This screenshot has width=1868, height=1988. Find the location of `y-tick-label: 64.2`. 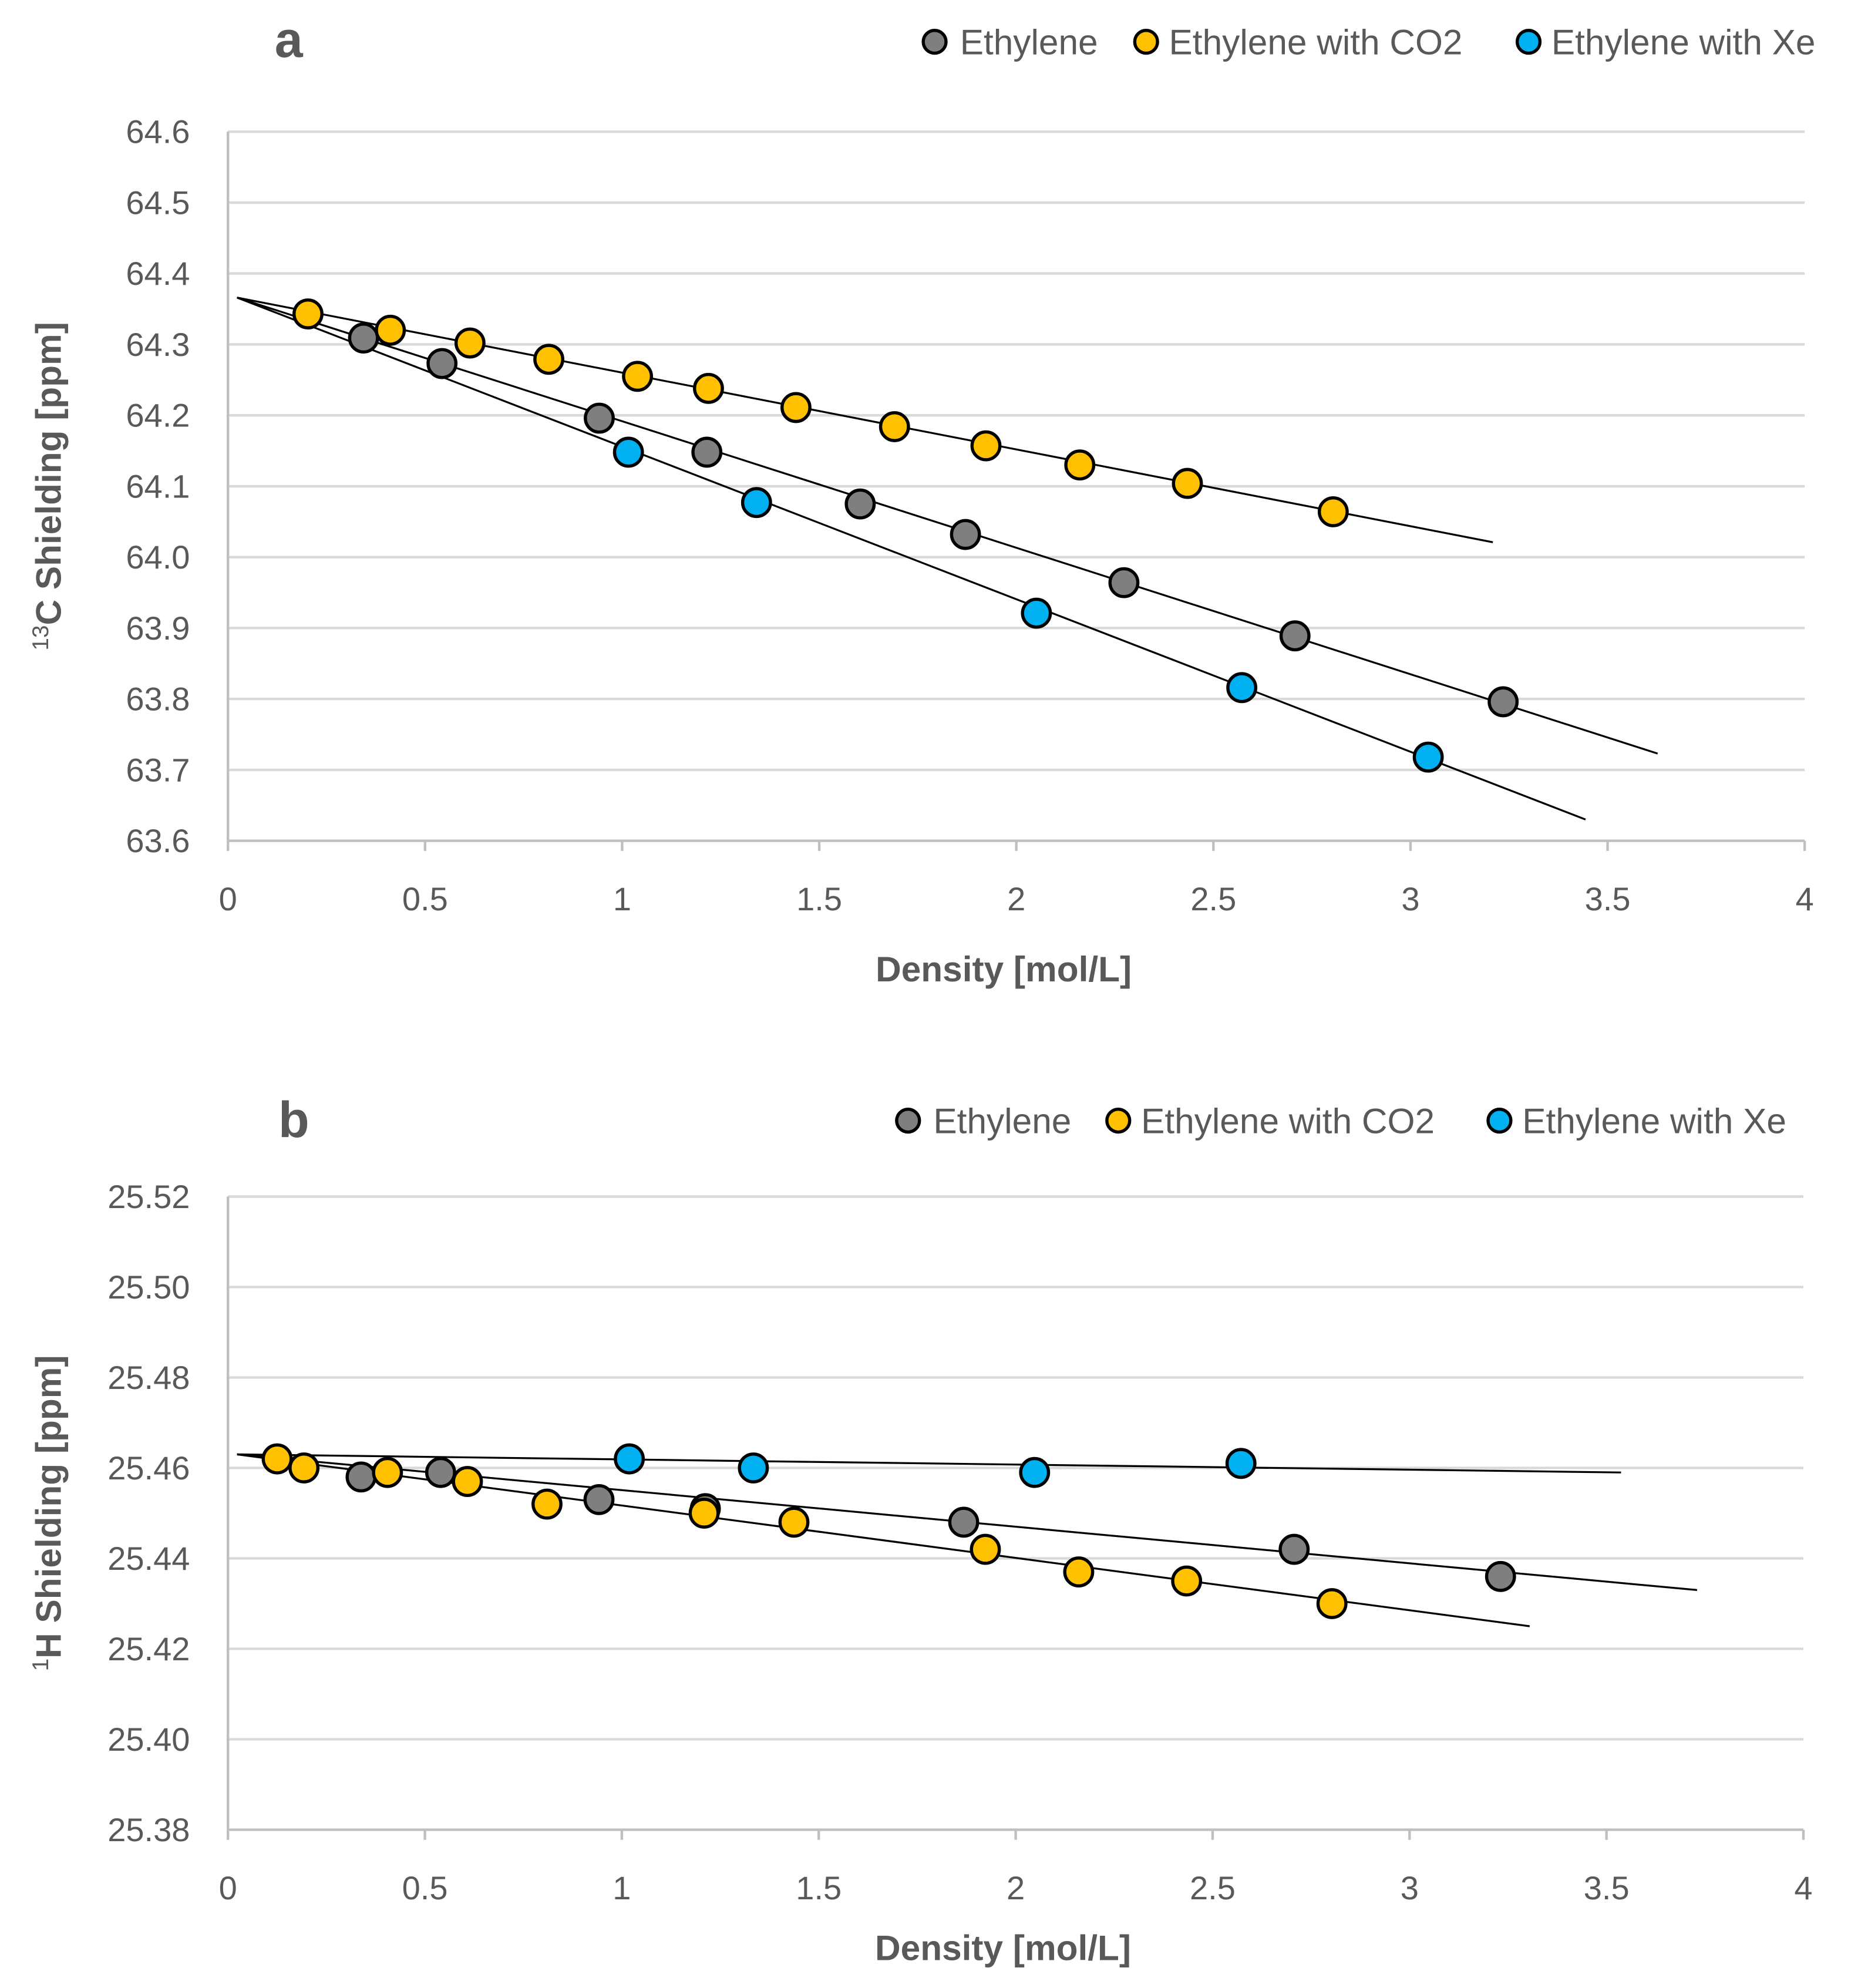

y-tick-label: 64.2 is located at coordinates (158, 416).